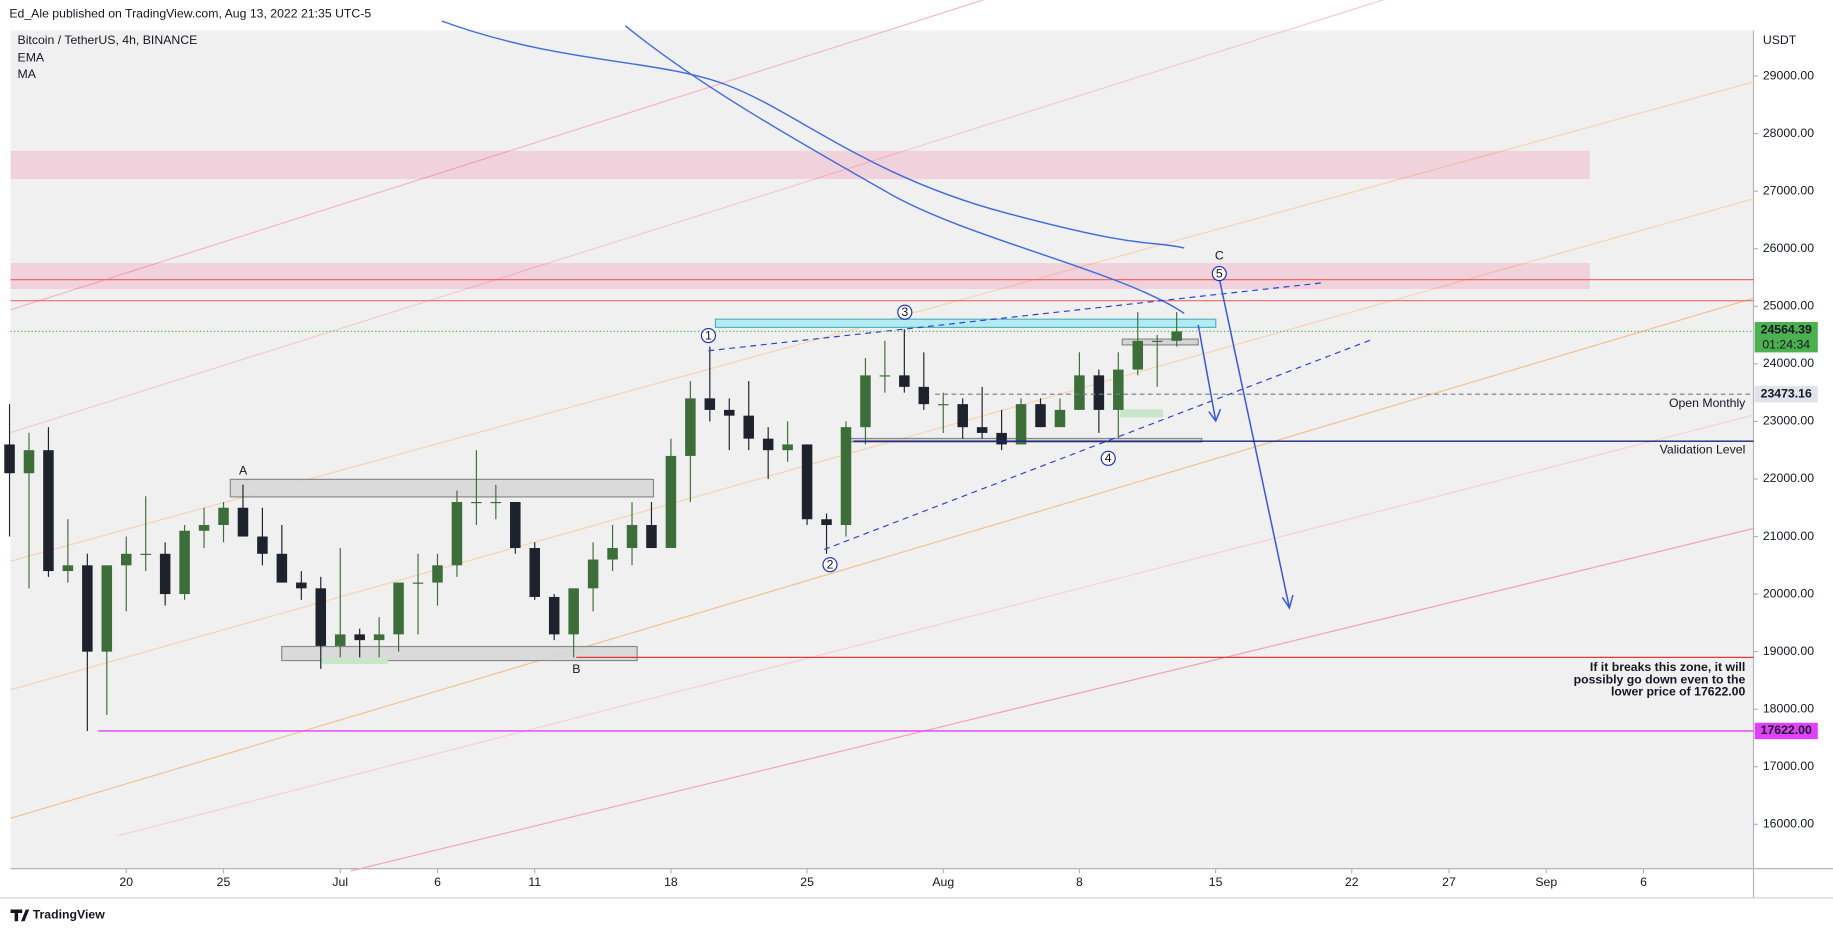 This screenshot has width=1833, height=933. What do you see at coordinates (1079, 882) in the screenshot?
I see `x-tick-label: 8` at bounding box center [1079, 882].